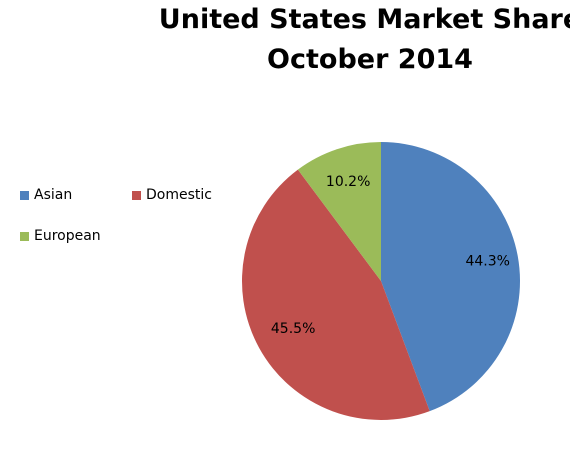  What do you see at coordinates (487, 262) in the screenshot?
I see `data-label-asian: 44.3%` at bounding box center [487, 262].